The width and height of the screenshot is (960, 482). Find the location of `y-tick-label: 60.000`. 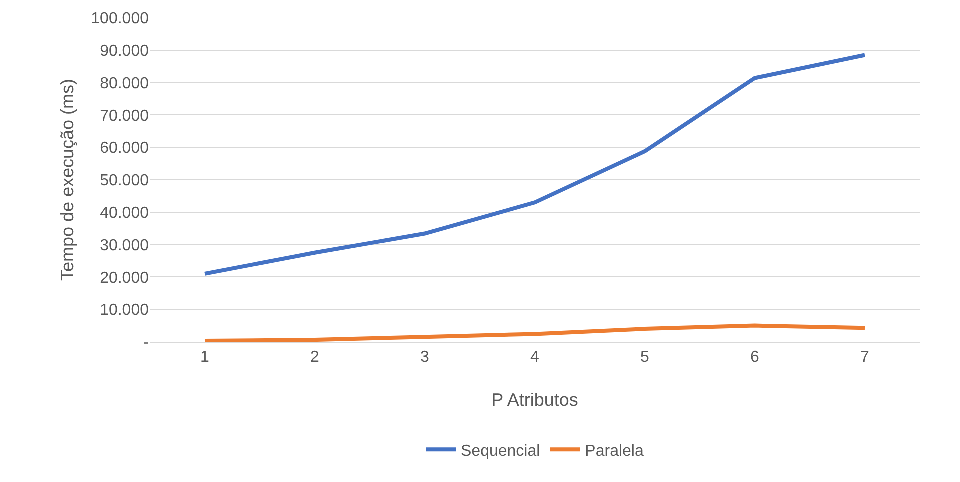

y-tick-label: 60.000 is located at coordinates (125, 149).